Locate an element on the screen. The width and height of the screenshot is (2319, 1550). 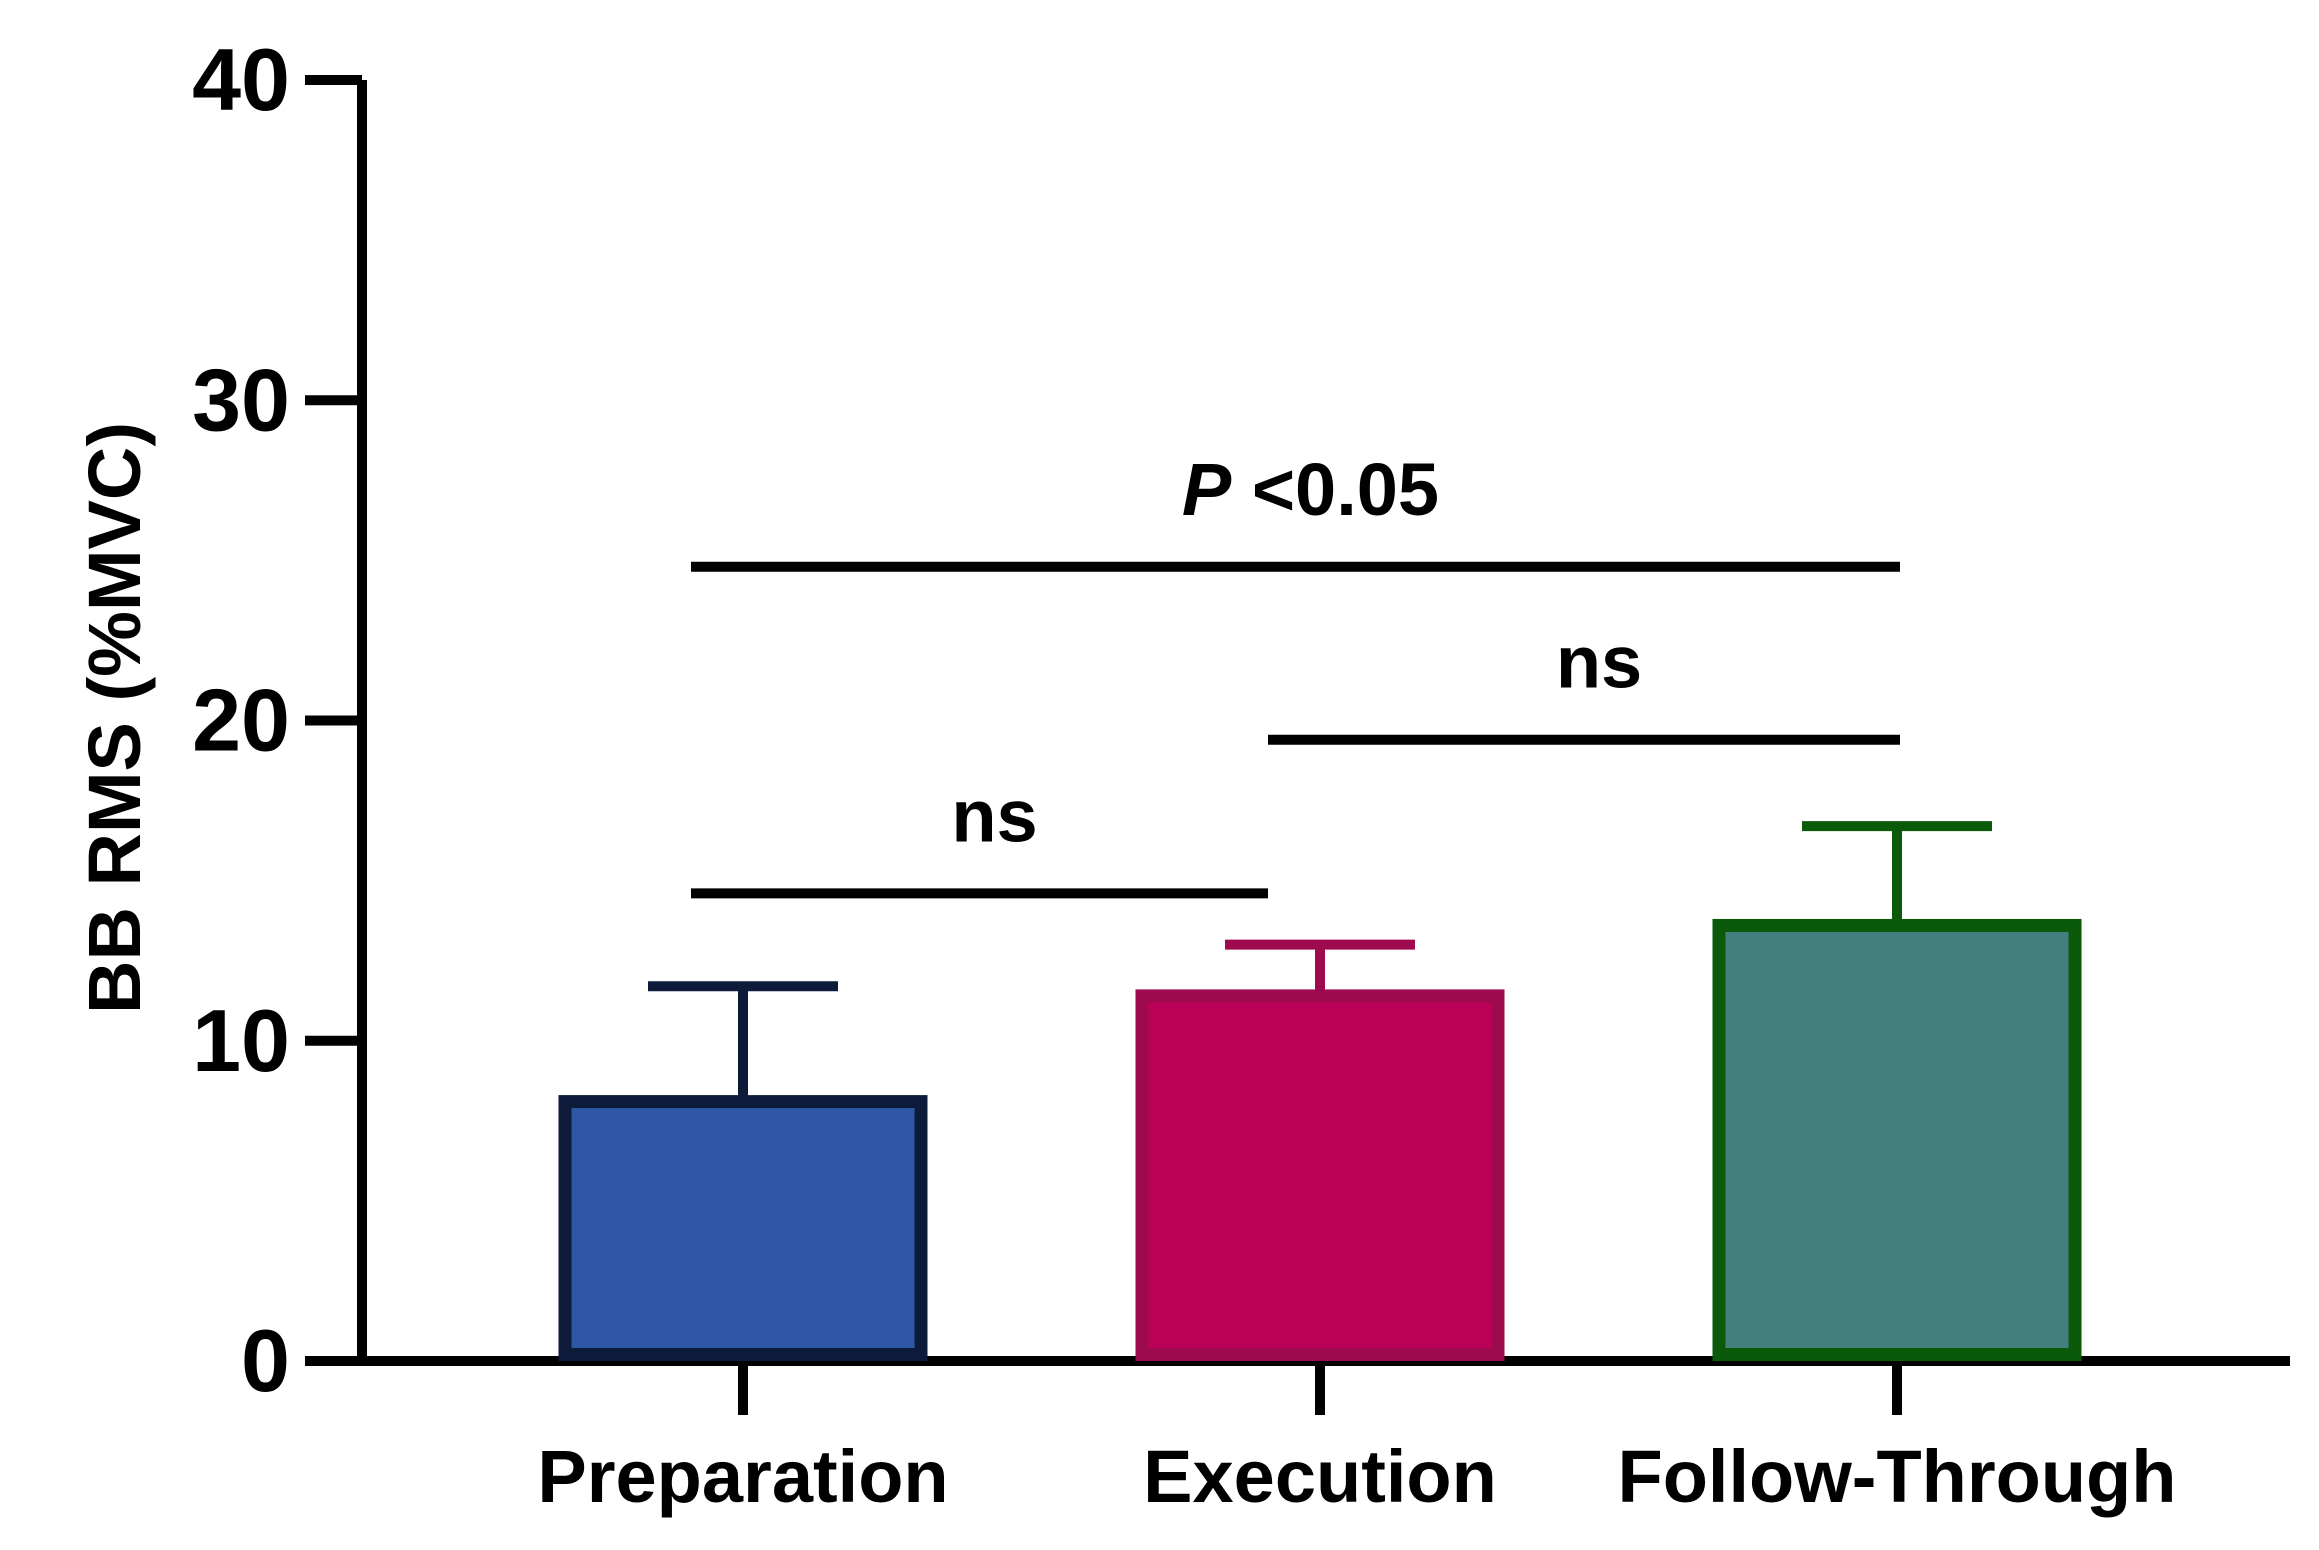
x-axis: Preparation Execution Follow-Through is located at coordinates (1323, 1437).